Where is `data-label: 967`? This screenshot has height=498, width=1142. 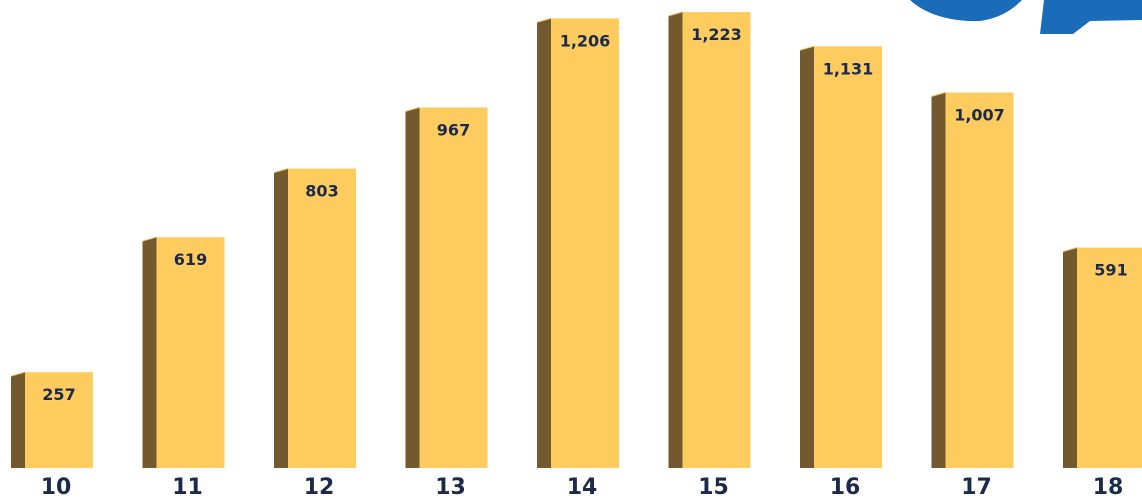
data-label: 967 is located at coordinates (453, 129).